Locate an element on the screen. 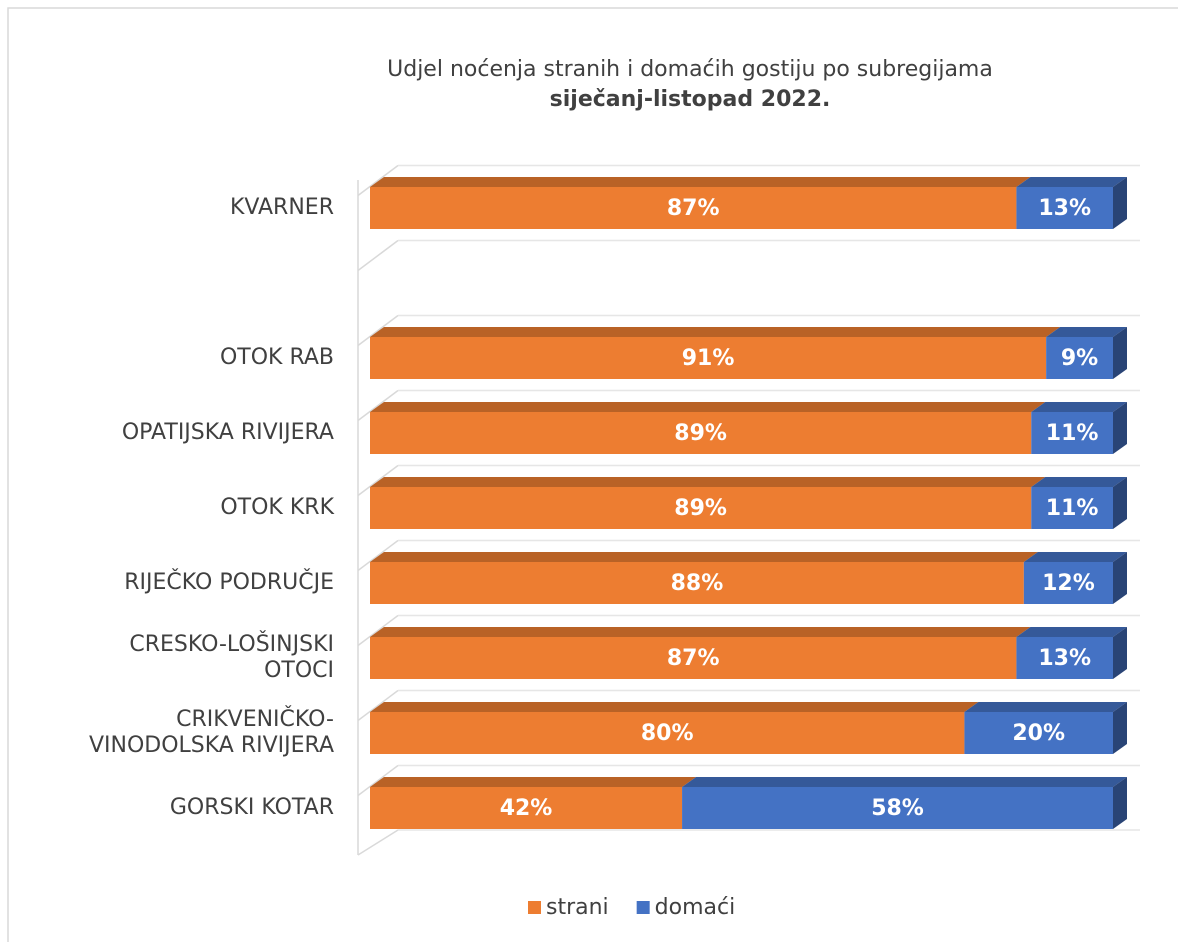  y-tick-label: KVARNER is located at coordinates (282, 207).